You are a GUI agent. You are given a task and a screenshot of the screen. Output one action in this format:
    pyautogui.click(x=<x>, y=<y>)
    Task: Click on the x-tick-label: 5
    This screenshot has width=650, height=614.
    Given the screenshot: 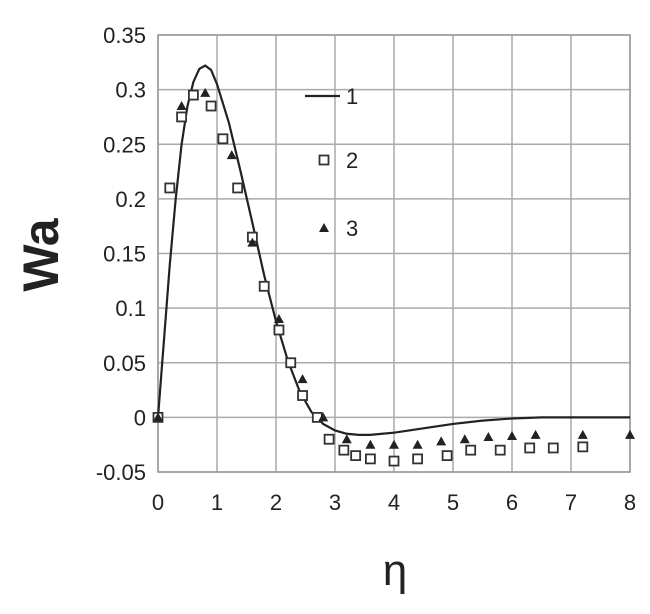 What is the action you would take?
    pyautogui.click(x=453, y=502)
    